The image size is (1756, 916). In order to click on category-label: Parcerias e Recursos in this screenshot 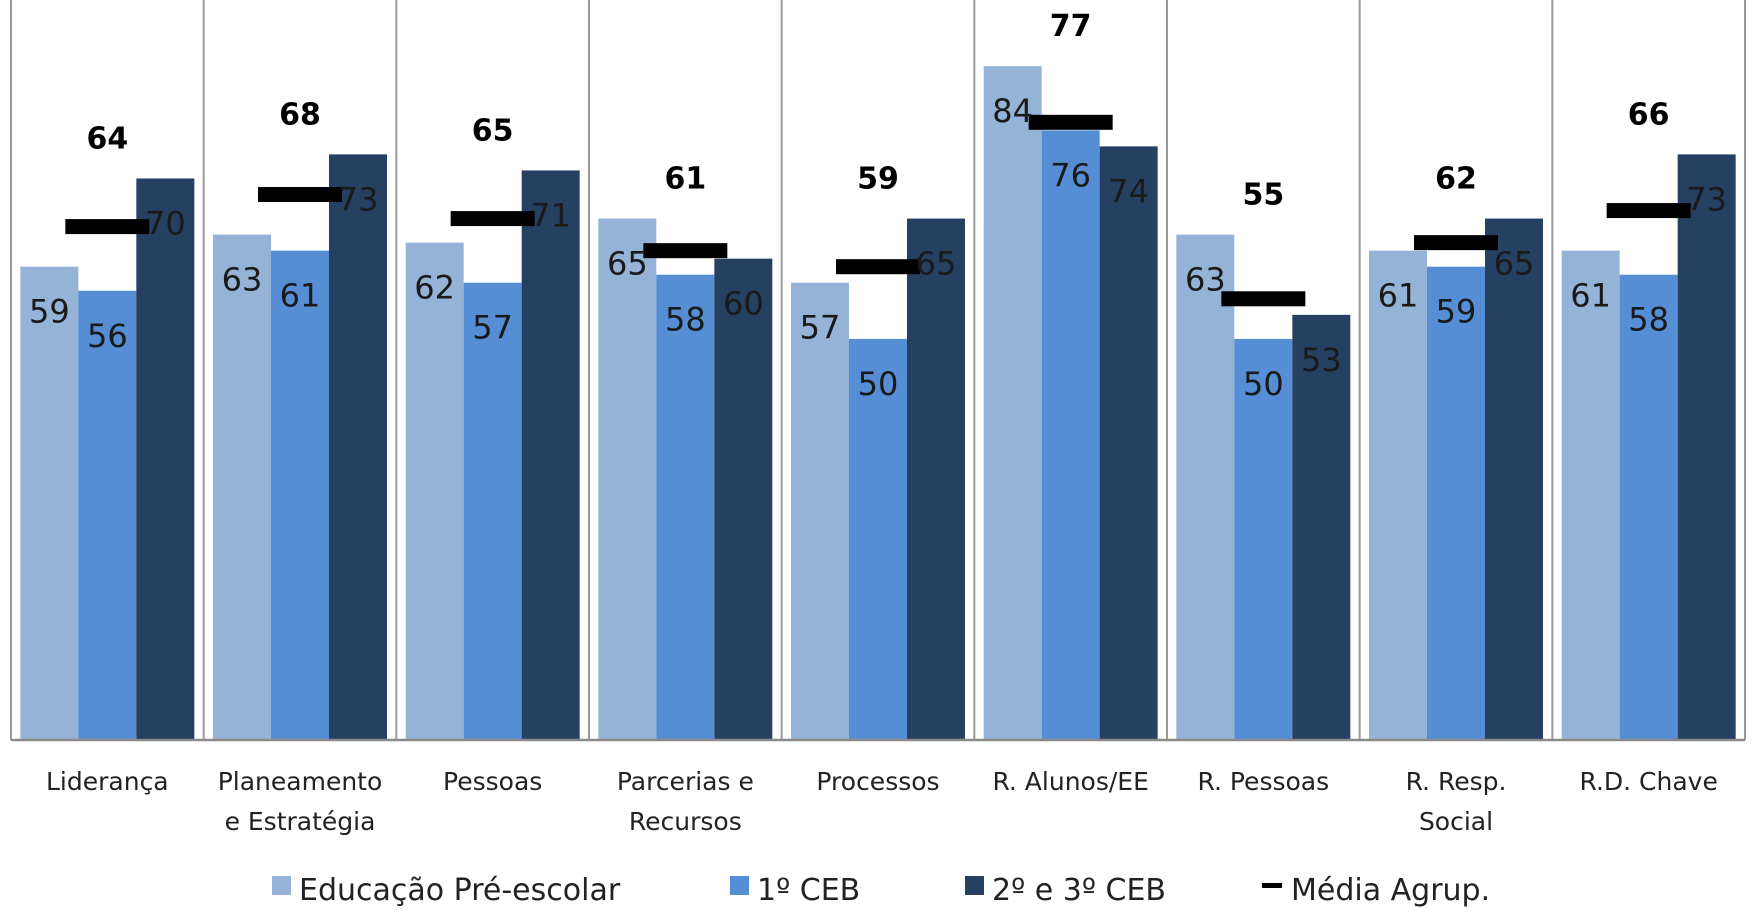, I will do `click(685, 801)`.